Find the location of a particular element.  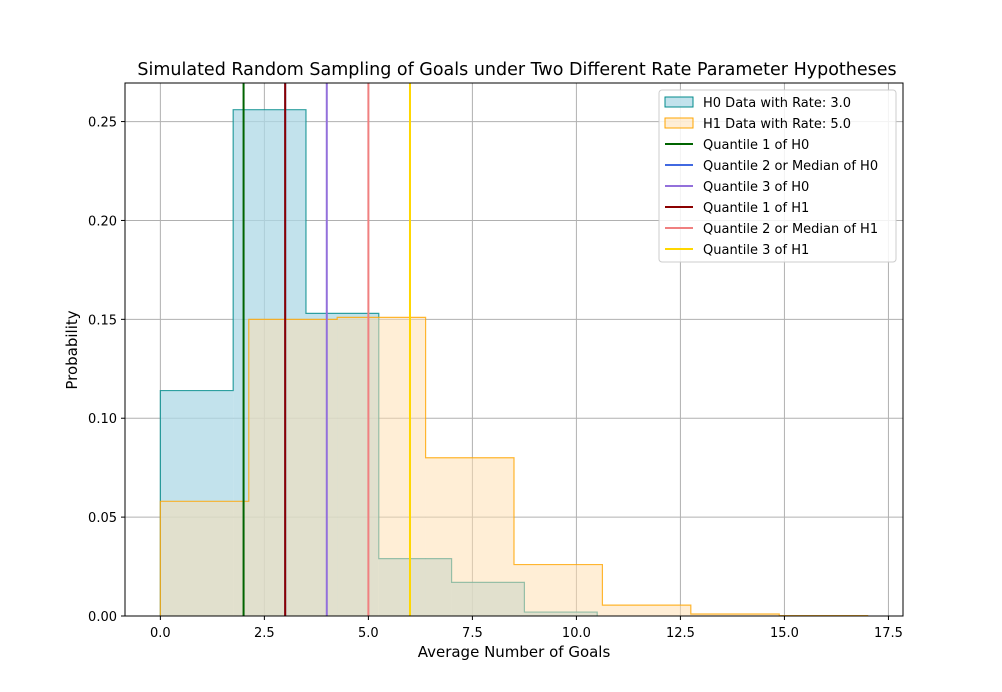

x-tick-label: 5.0 is located at coordinates (368, 633).